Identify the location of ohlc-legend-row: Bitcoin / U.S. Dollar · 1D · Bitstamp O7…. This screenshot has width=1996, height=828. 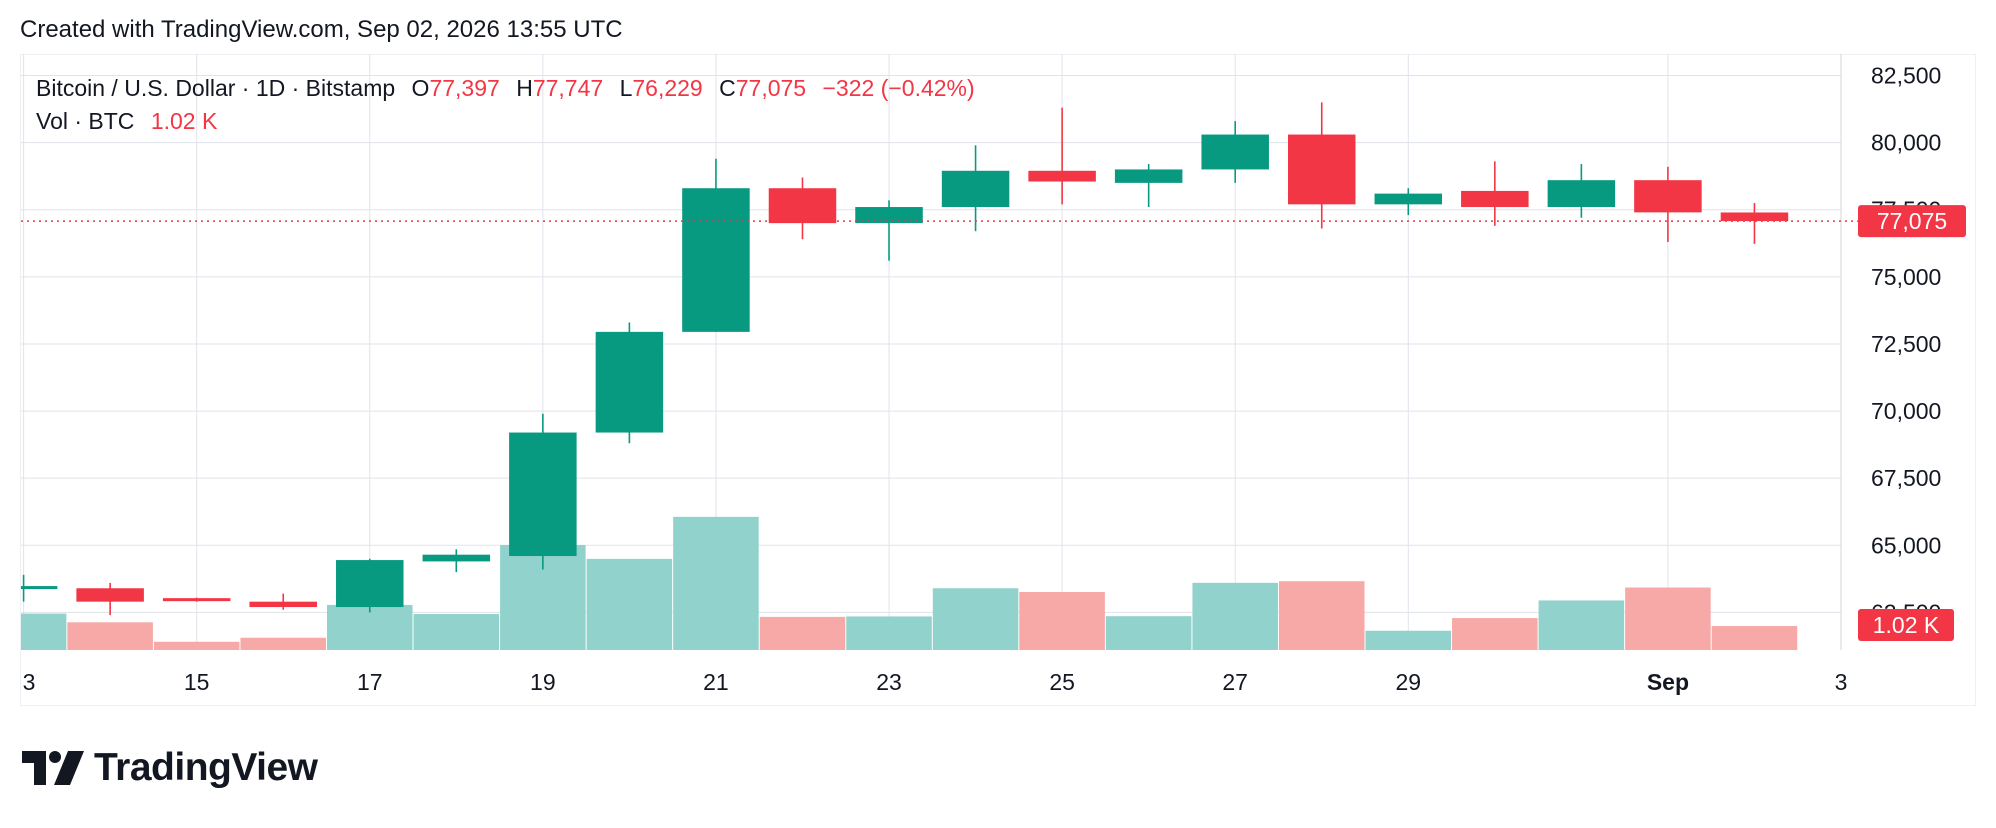
(505, 88).